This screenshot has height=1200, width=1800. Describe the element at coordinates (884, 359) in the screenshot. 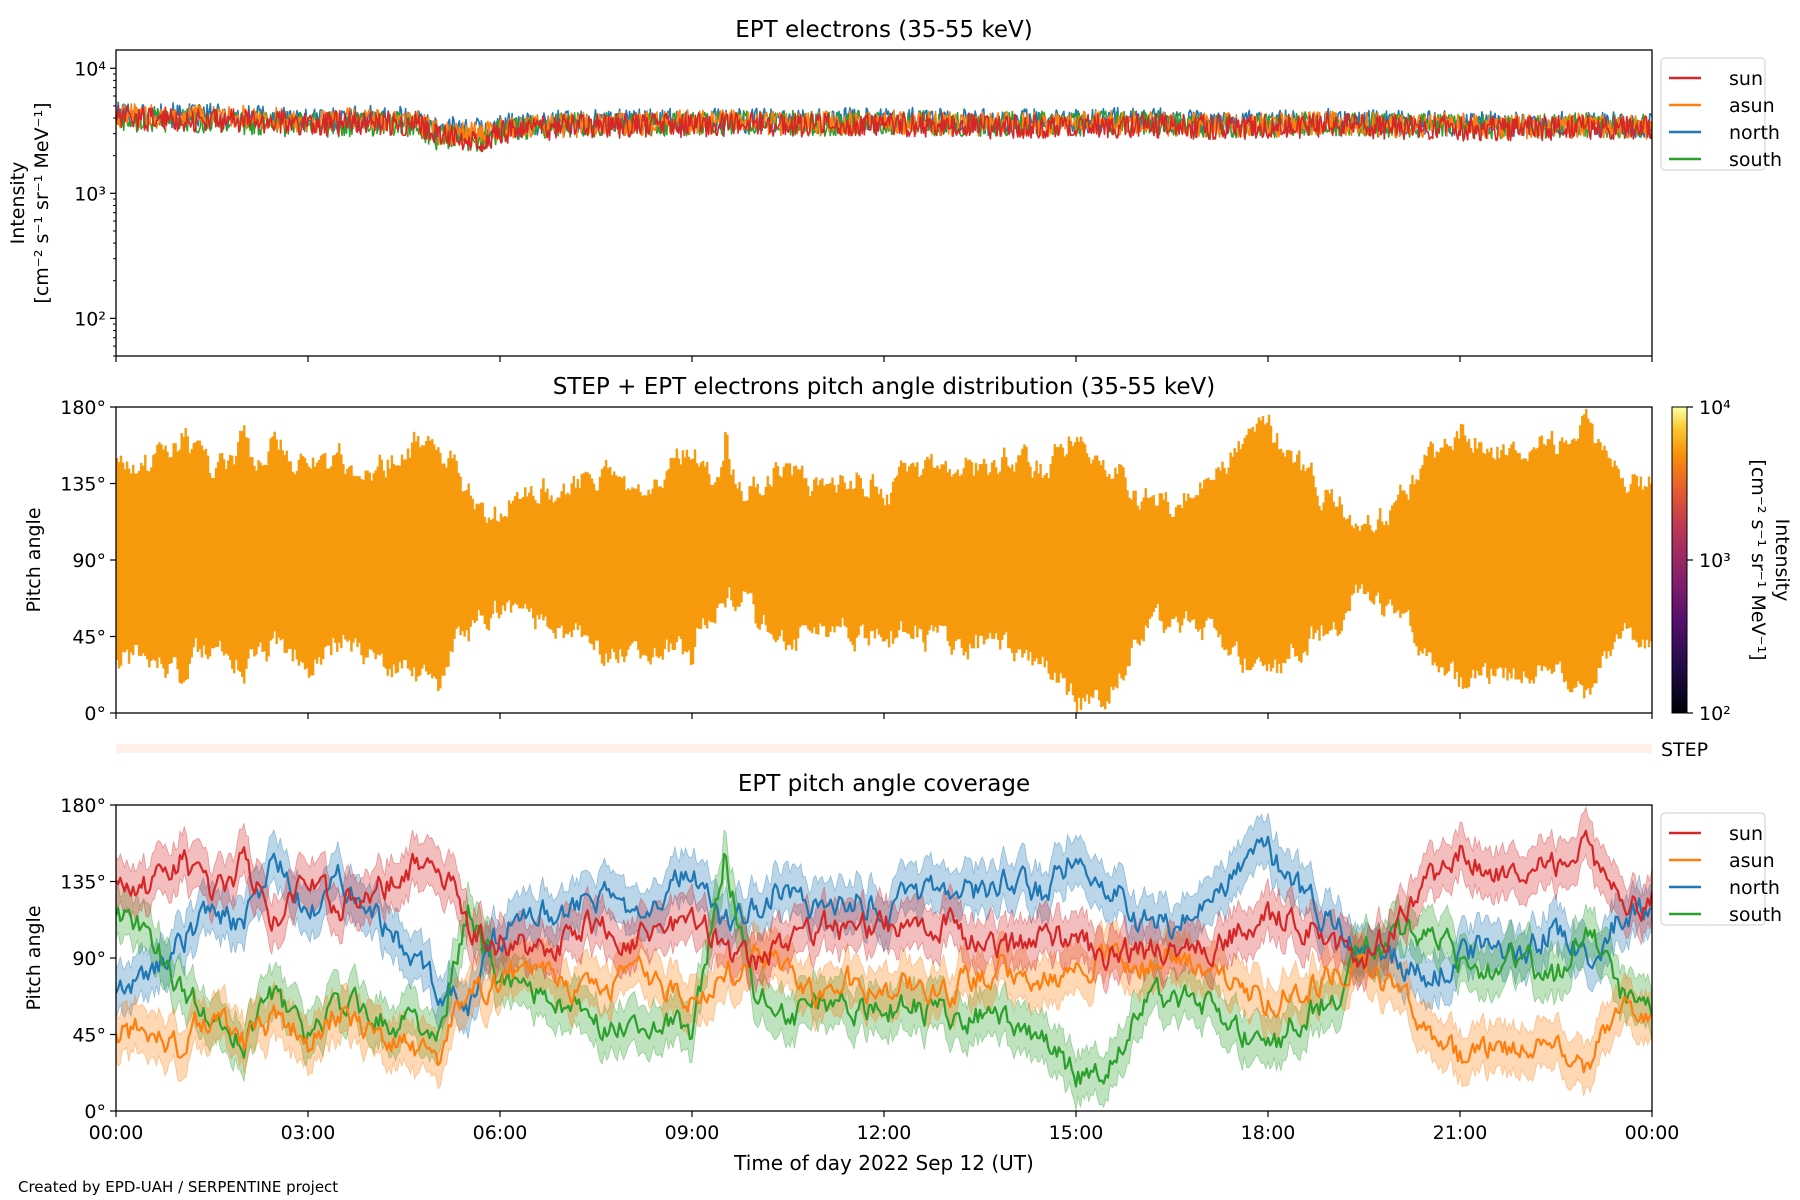

I see `panel1-x-ticks` at that location.